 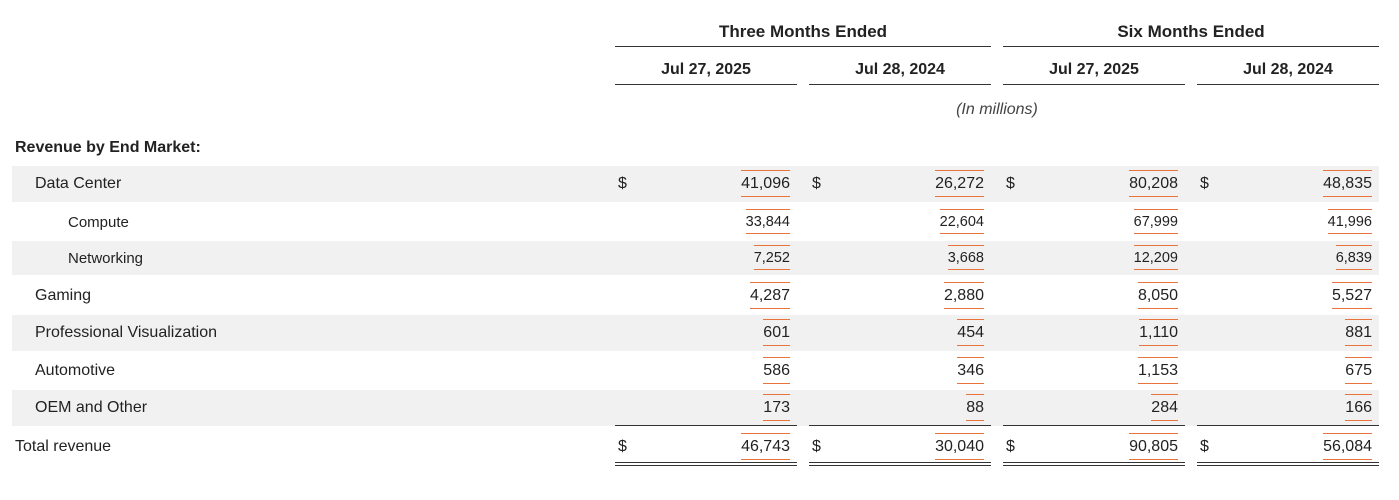 I want to click on value-cell: 41,096, so click(x=765, y=183).